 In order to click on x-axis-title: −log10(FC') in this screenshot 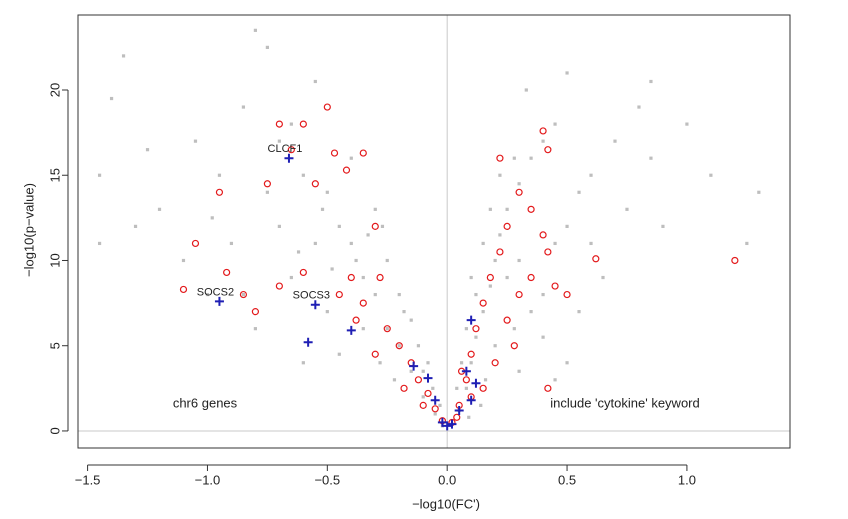, I will do `click(446, 503)`.